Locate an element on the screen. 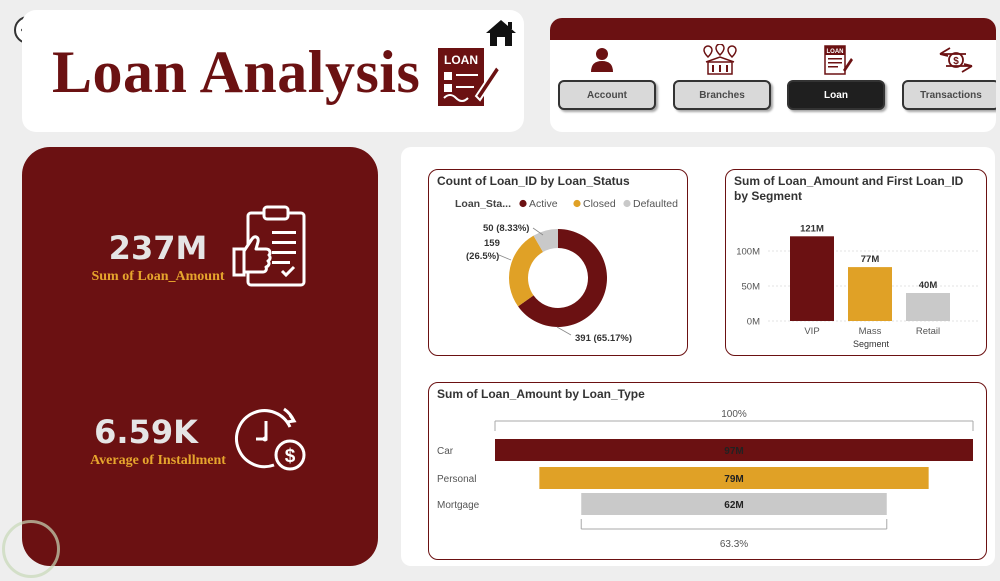 Image resolution: width=1000 pixels, height=581 pixels. data-label-active: 391 (65.17%) is located at coordinates (603, 338).